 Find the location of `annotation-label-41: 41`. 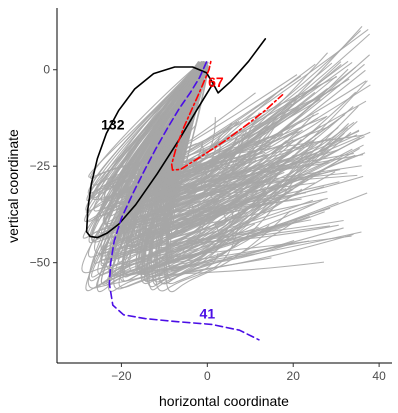

annotation-label-41: 41 is located at coordinates (208, 314).